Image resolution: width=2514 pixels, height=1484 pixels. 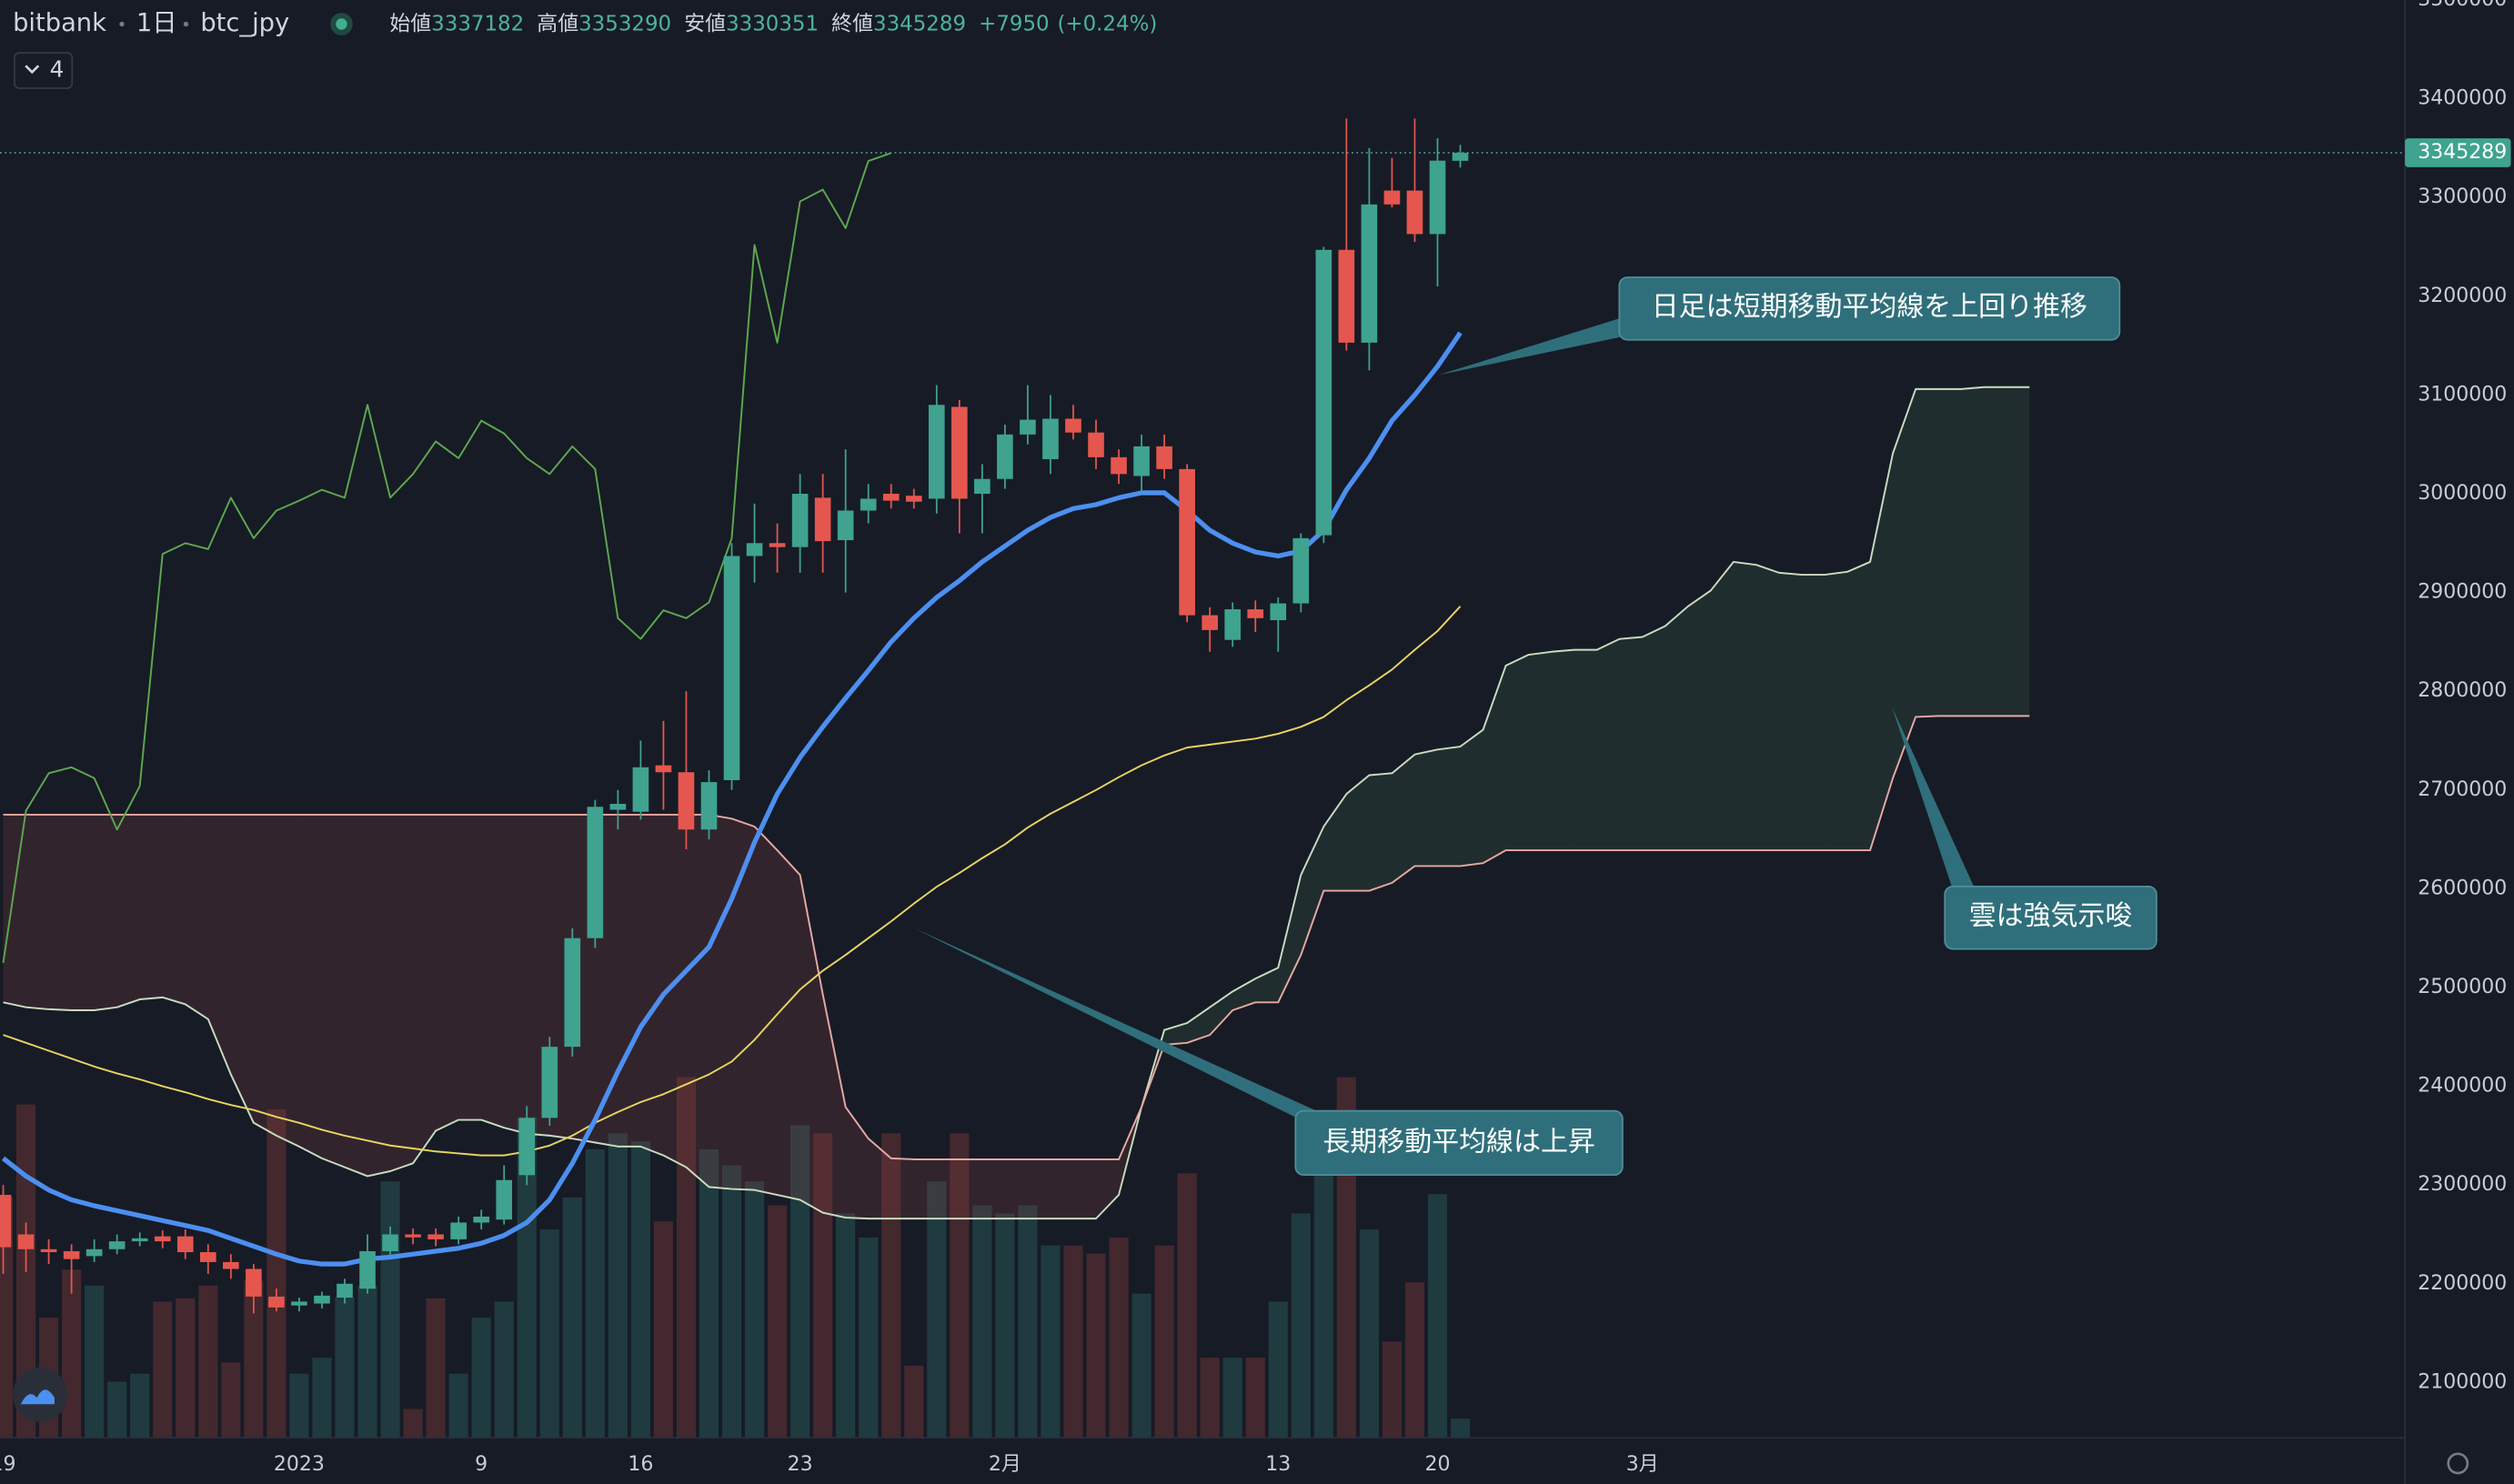 What do you see at coordinates (852, 23) in the screenshot?
I see `close-label: 終値` at bounding box center [852, 23].